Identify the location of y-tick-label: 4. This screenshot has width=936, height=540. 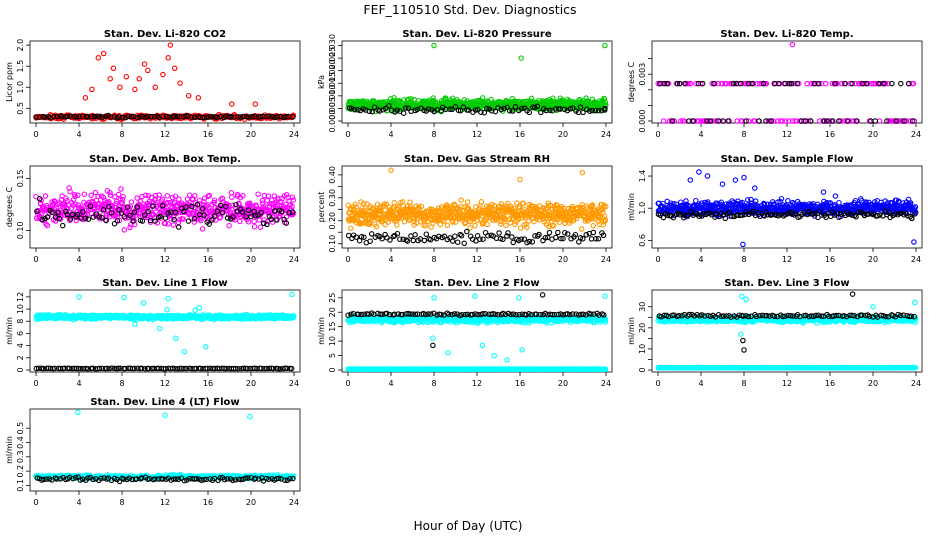
(20, 345).